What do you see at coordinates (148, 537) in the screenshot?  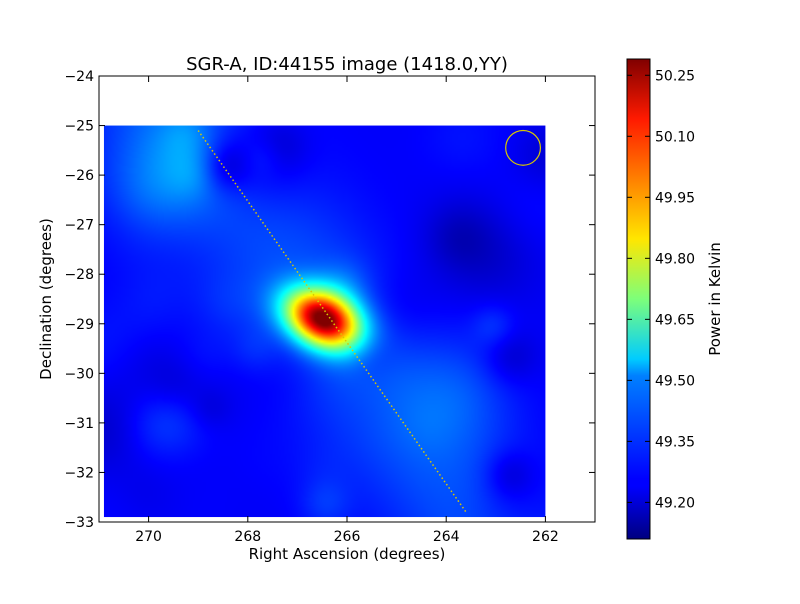 I see `x-tick-label: 270` at bounding box center [148, 537].